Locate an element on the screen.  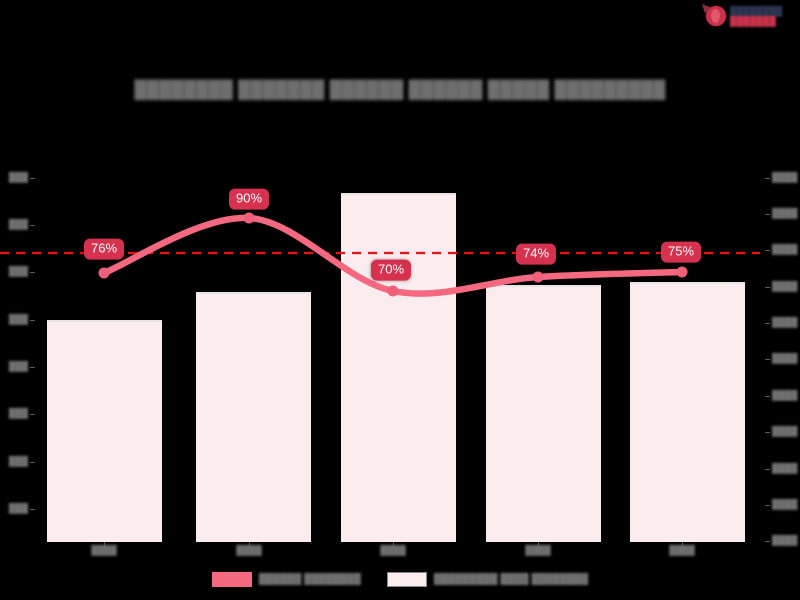
brand-logo: ████████ ███████ is located at coordinates (750, 16).